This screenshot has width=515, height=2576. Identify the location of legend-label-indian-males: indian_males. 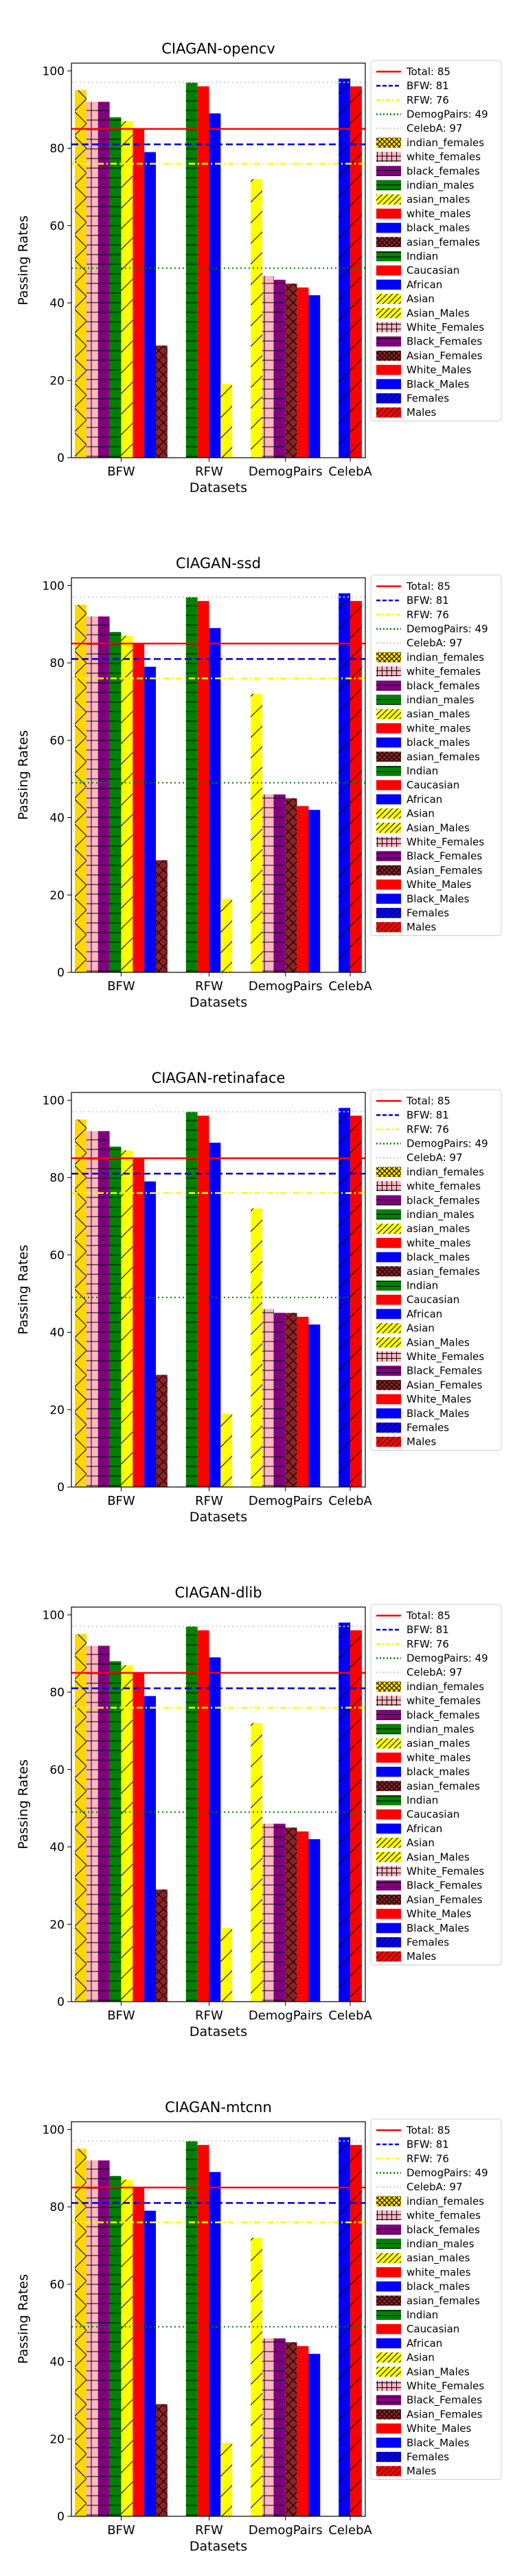
(440, 1214).